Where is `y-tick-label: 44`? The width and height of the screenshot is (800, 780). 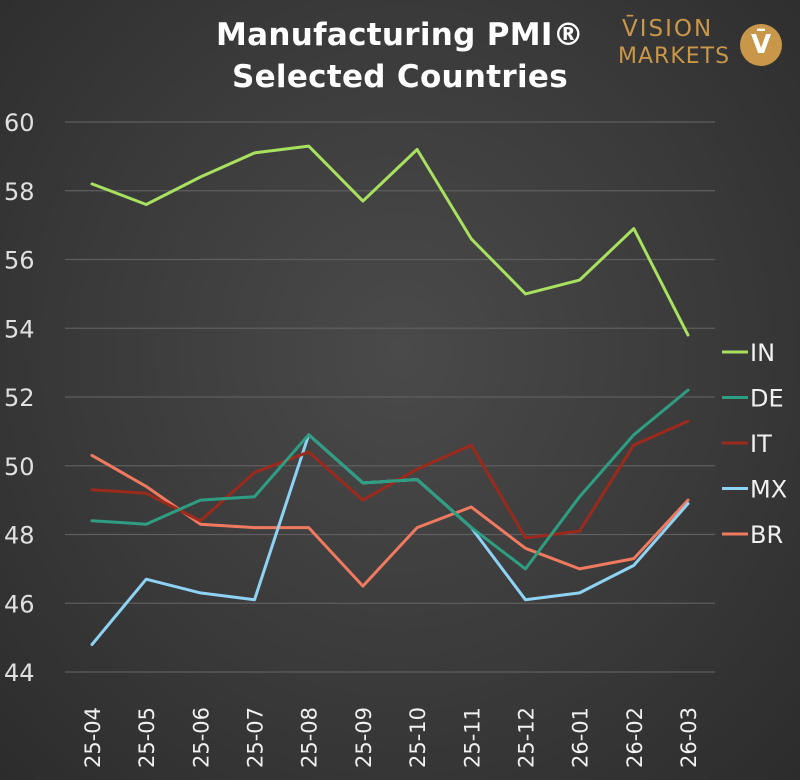 y-tick-label: 44 is located at coordinates (19, 673).